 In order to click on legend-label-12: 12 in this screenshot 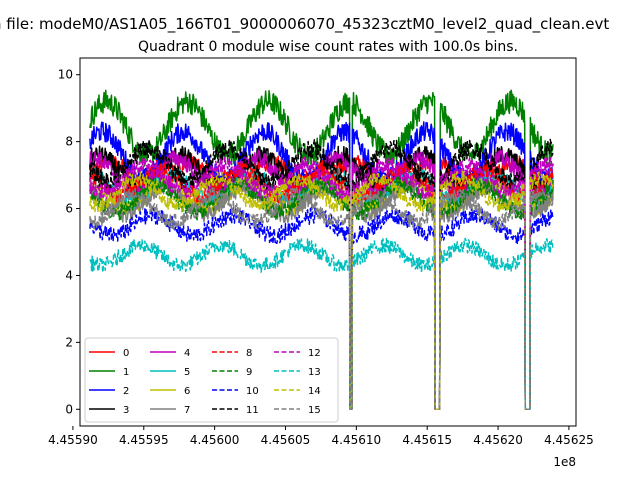, I will do `click(314, 353)`.